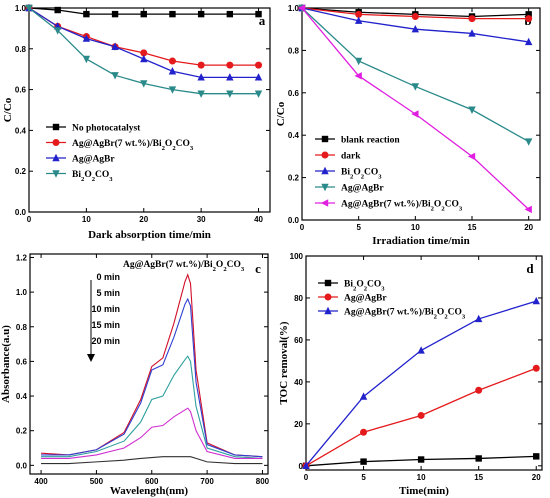 The image size is (550, 498). What do you see at coordinates (297, 256) in the screenshot?
I see `y-tick-label: 100` at bounding box center [297, 256].